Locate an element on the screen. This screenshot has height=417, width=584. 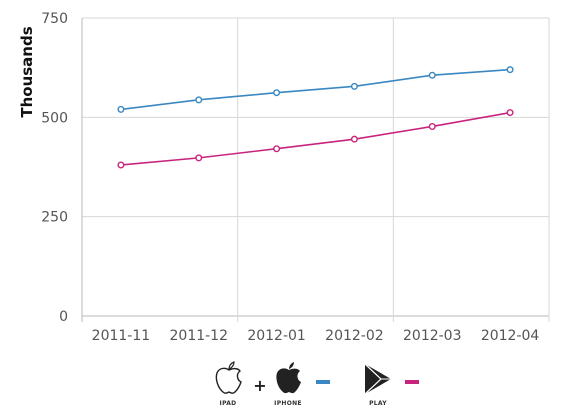
play-logo-icon is located at coordinates (377, 379).